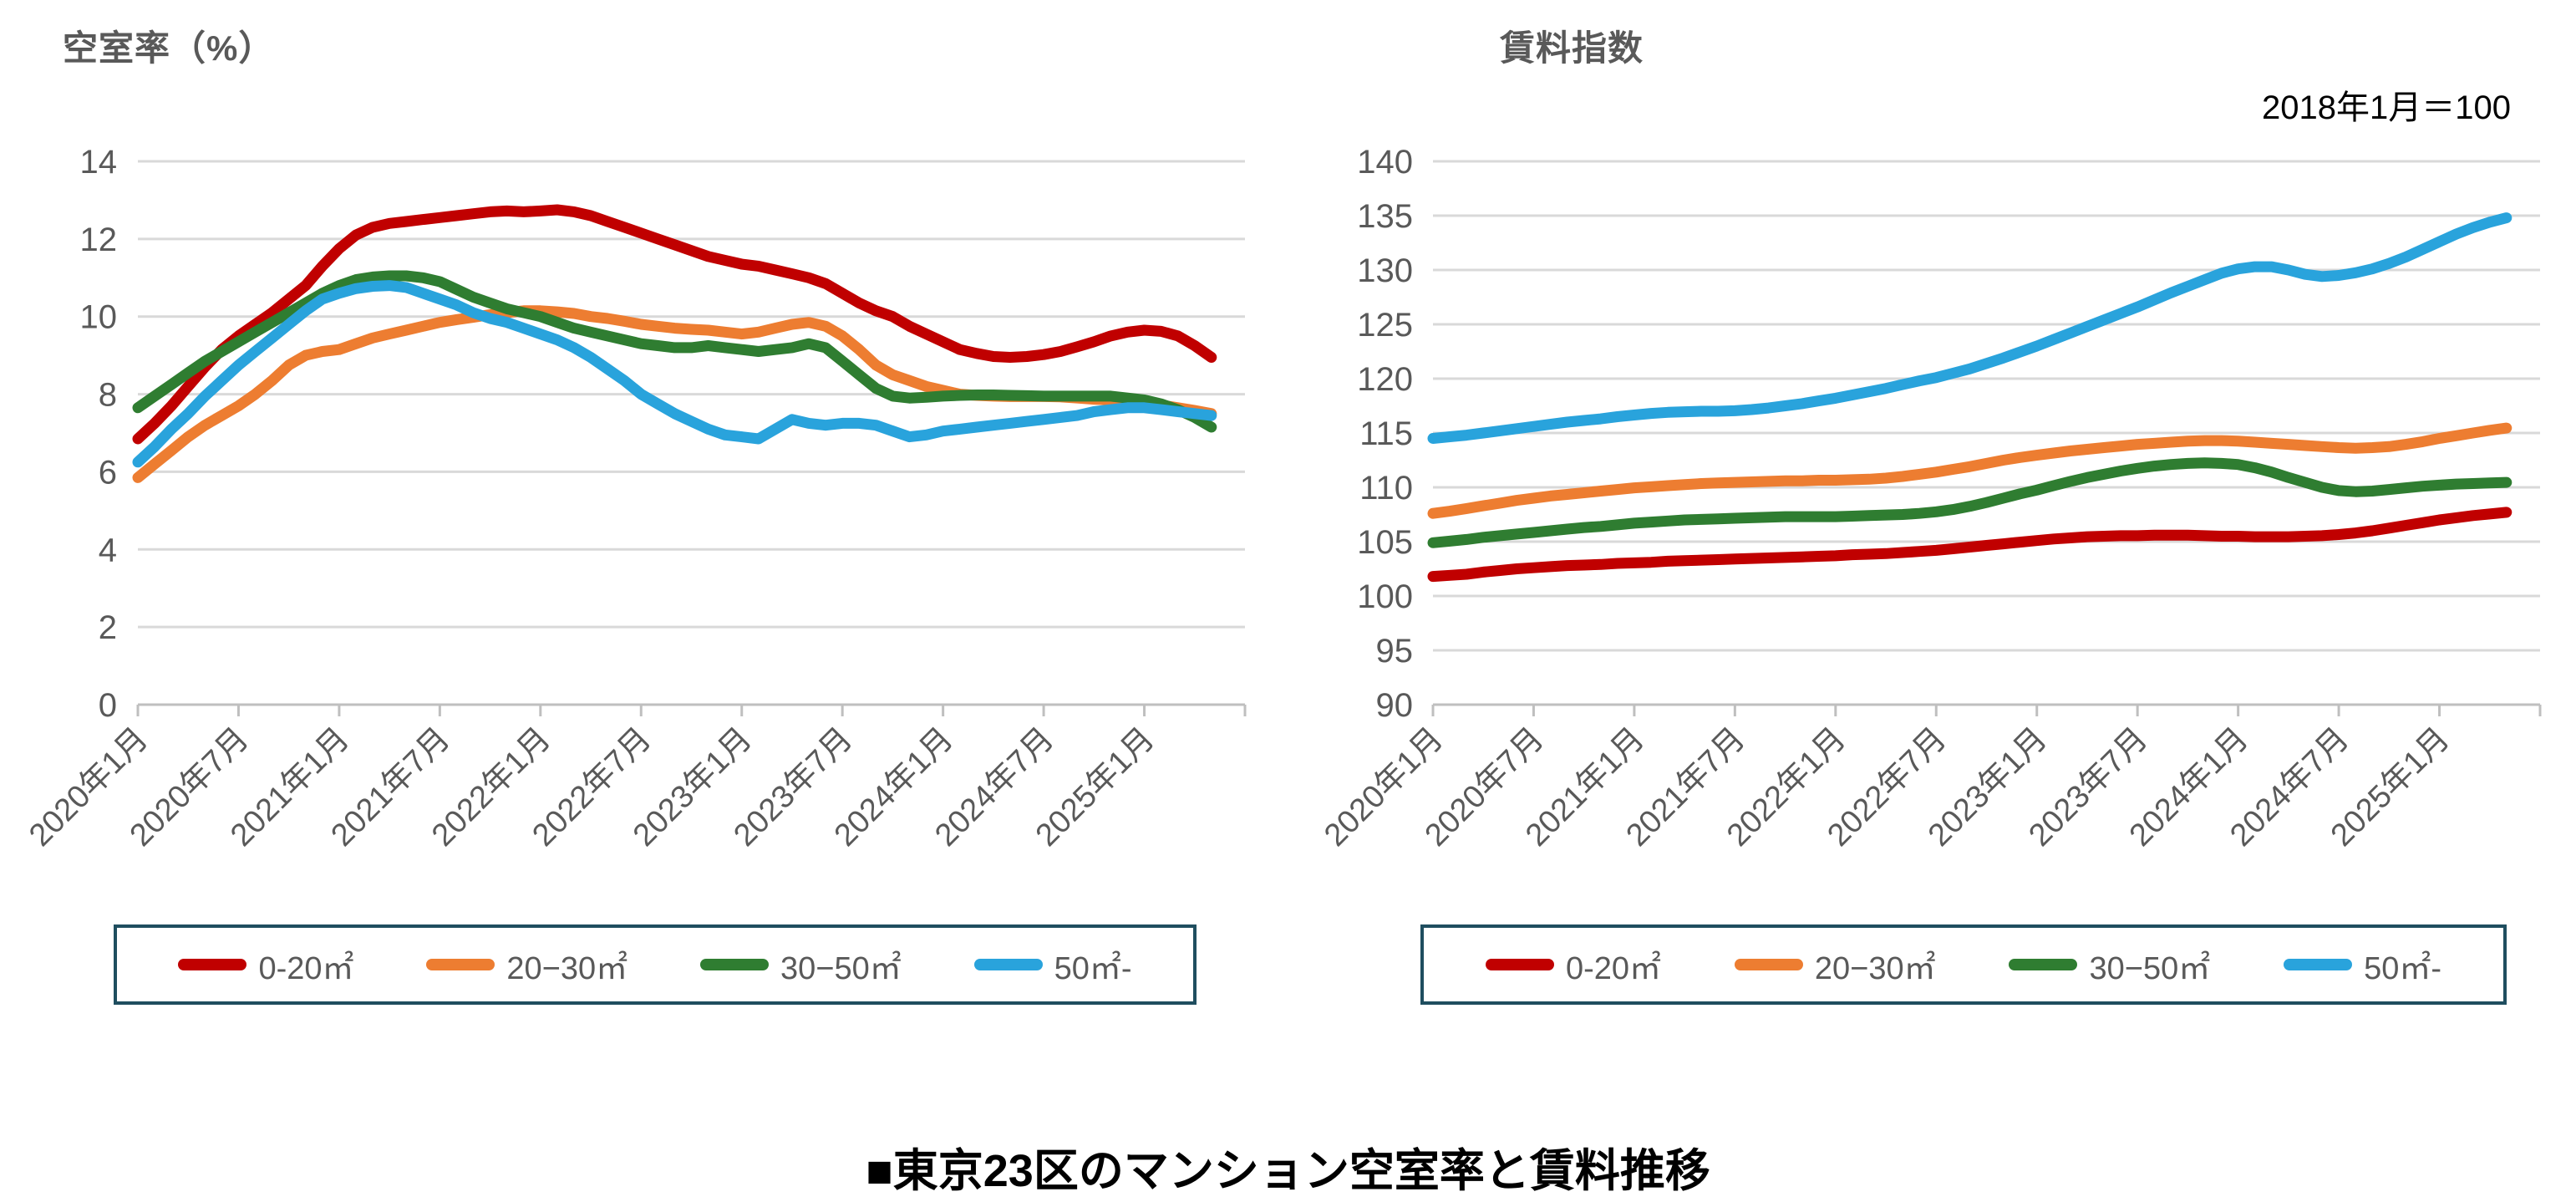 The height and width of the screenshot is (1202, 2576). Describe the element at coordinates (99, 240) in the screenshot. I see `y-tick-label: 12` at that location.